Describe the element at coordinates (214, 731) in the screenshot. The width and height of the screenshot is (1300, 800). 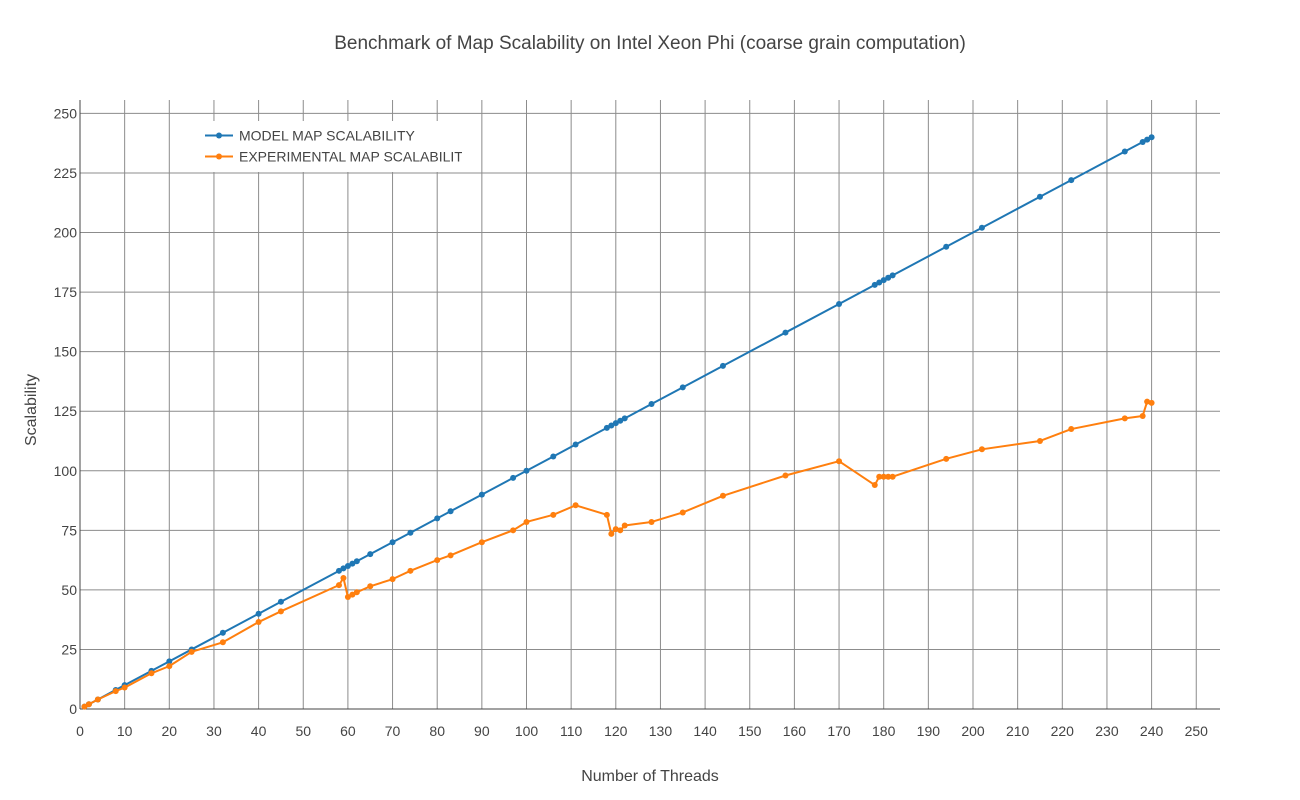
I see `x-tick-label: 30` at that location.